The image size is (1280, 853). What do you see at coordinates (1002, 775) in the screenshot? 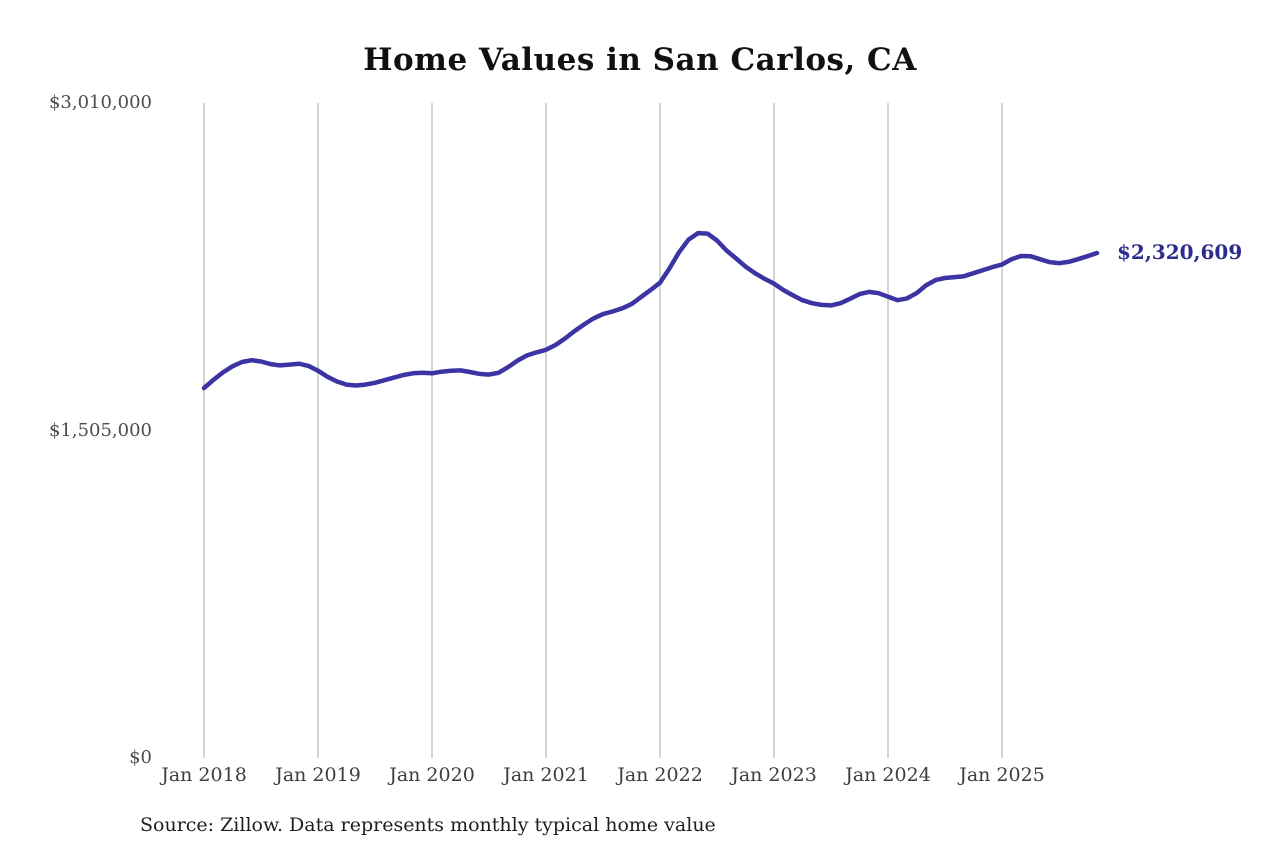
I see `x-tick-label: Jan 2025` at bounding box center [1002, 775].